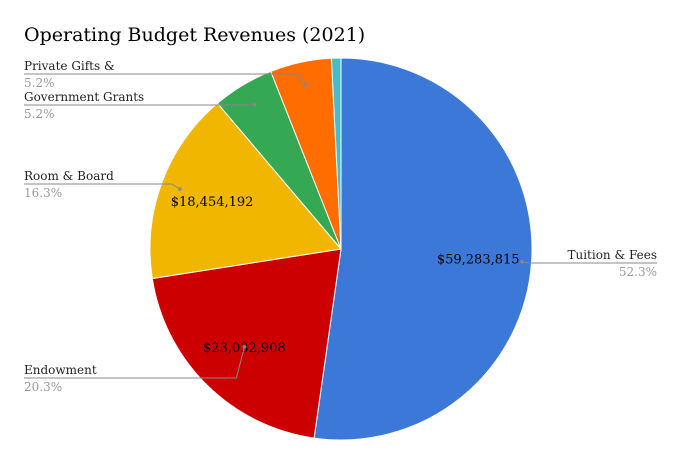 This screenshot has width=686, height=474. Describe the element at coordinates (638, 272) in the screenshot. I see `callout-percent-tuition-fees: 52.3%` at that location.